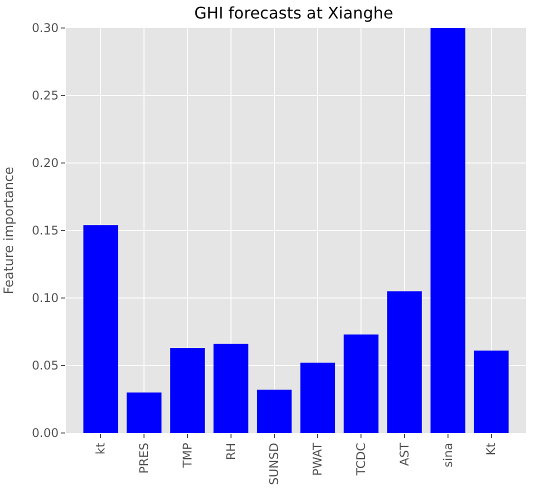 This screenshot has height=495, width=534. What do you see at coordinates (45, 28) in the screenshot?
I see `y-tick-label: 0.30` at bounding box center [45, 28].